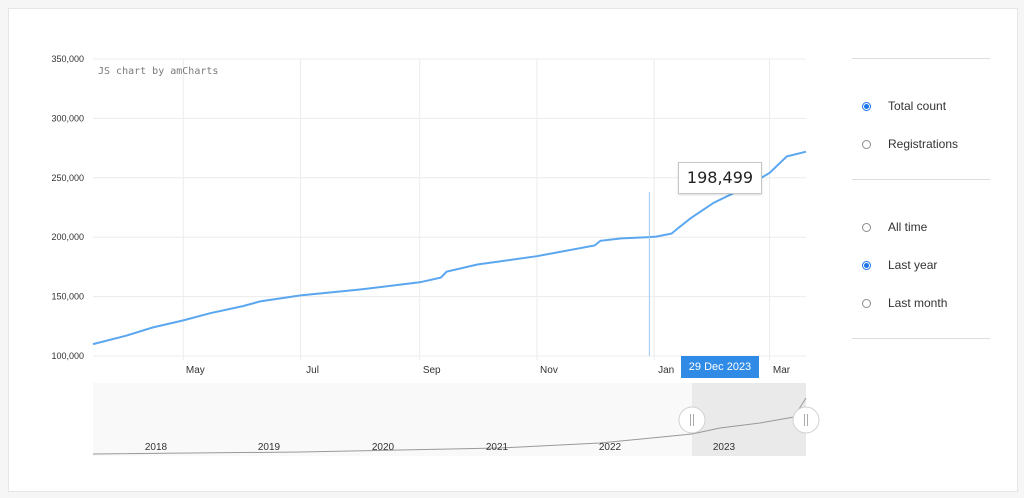 Image resolution: width=1024 pixels, height=498 pixels. Describe the element at coordinates (692, 420) in the screenshot. I see `range-start-grip` at that location.